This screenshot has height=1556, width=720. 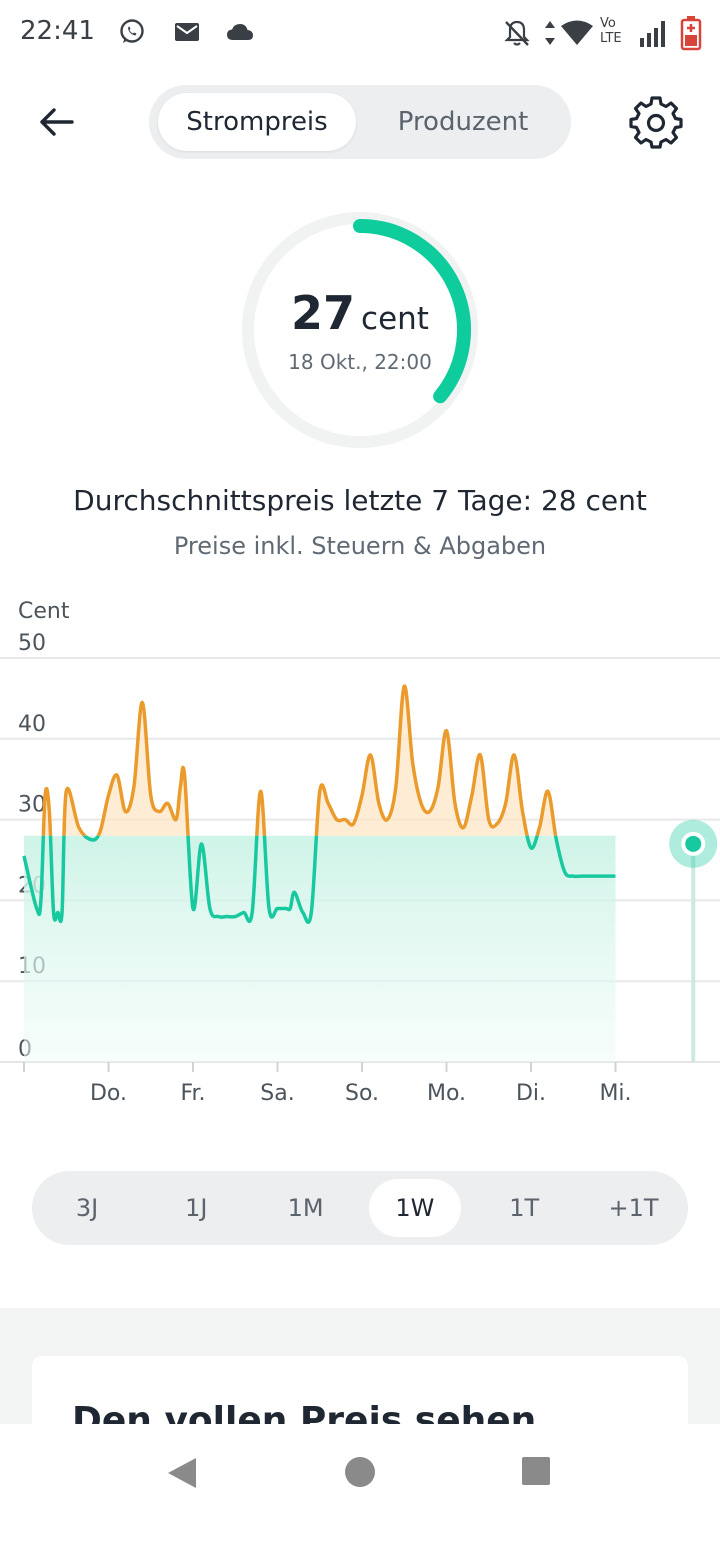 I want to click on price-line-above, so click(x=299, y=760).